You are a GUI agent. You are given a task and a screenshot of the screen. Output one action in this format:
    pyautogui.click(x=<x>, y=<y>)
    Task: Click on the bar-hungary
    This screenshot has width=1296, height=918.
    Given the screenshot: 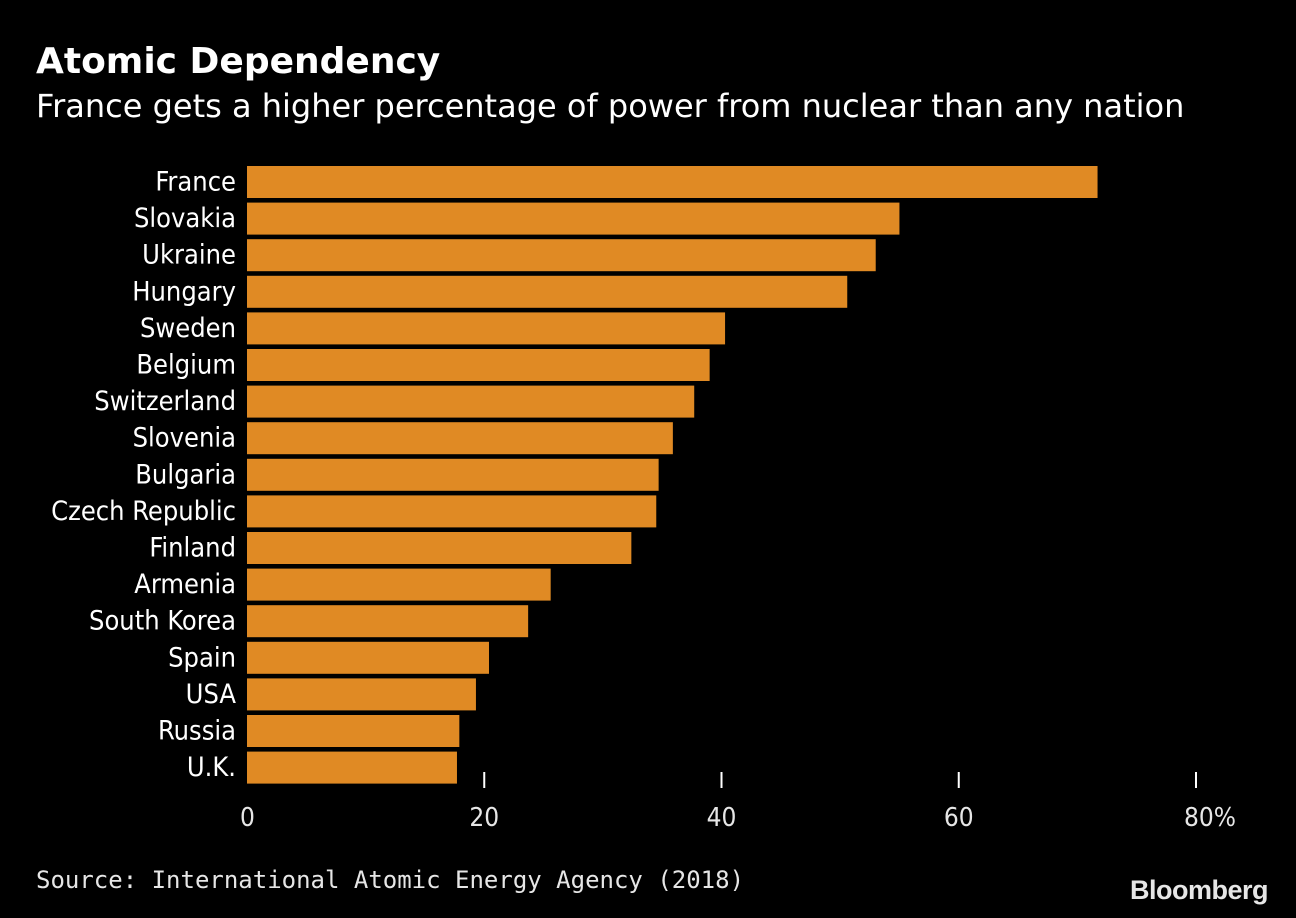 What is the action you would take?
    pyautogui.click(x=547, y=291)
    